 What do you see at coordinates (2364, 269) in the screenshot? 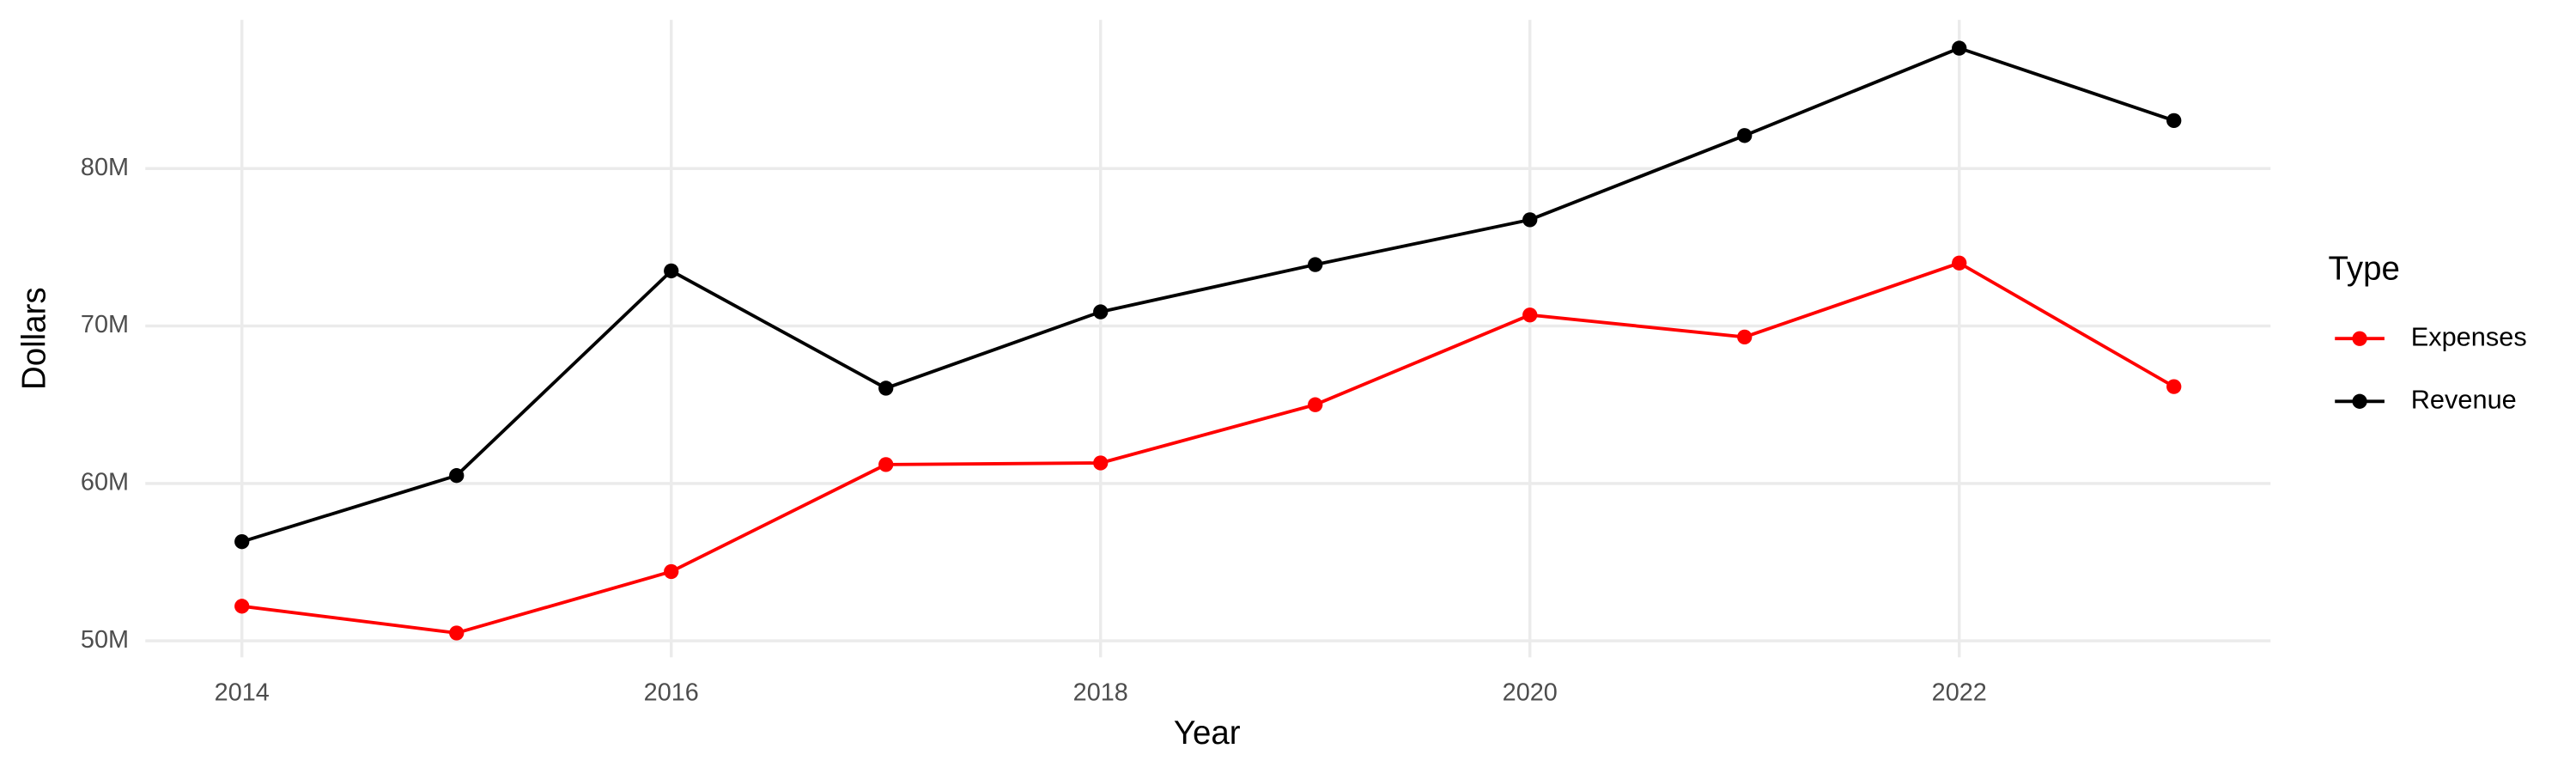
I see `legend-title: Type` at bounding box center [2364, 269].